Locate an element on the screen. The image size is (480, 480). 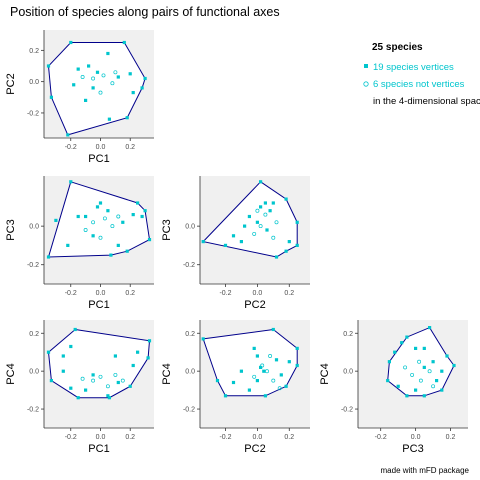
panel-pc1-pc3: -0.2 0.0 0.2 -0.2 0.0 PC1 PC3 is located at coordinates (79, 243).